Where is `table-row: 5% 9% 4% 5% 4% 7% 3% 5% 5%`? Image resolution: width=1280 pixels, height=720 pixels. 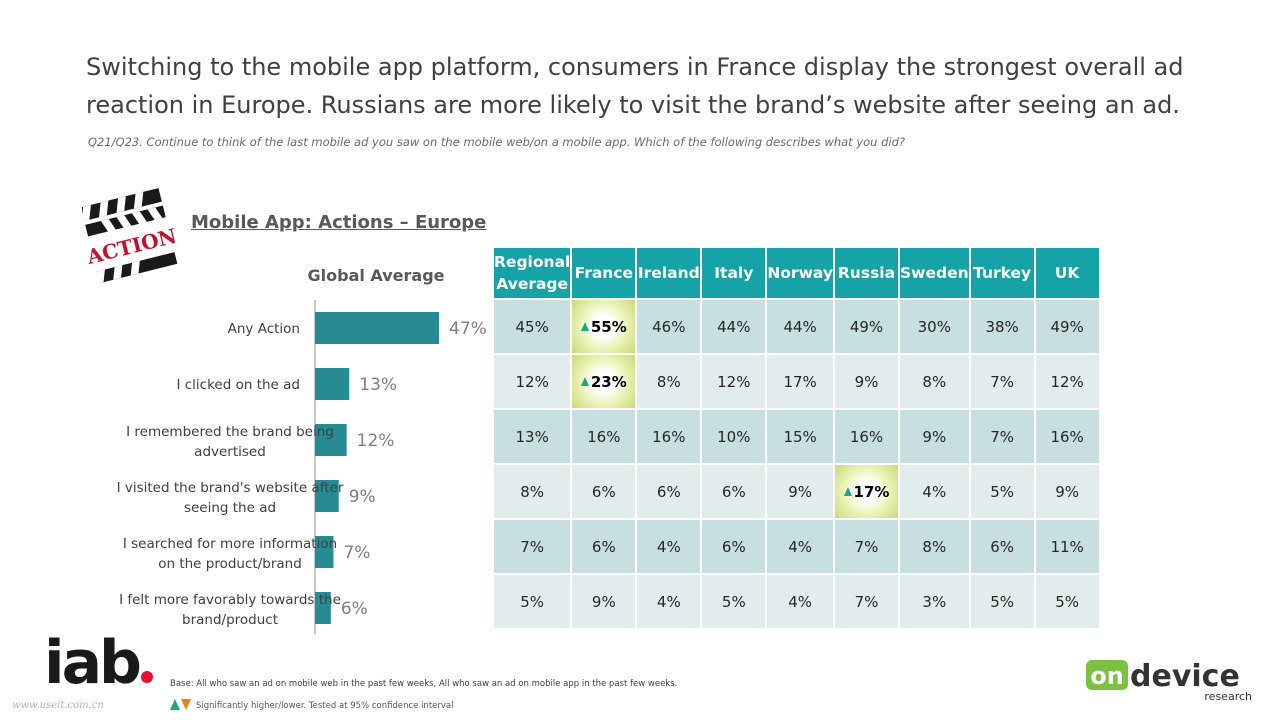
table-row: 5% 9% 4% 5% 4% 7% 3% 5% 5% is located at coordinates (796, 601).